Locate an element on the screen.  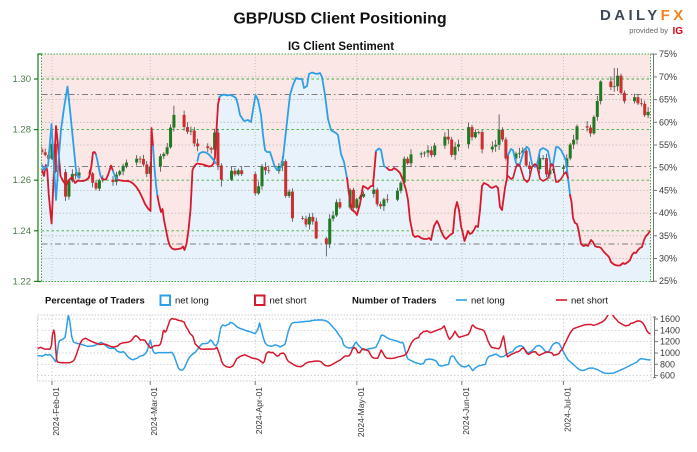
svg-text: IG is located at coordinates (677, 31).